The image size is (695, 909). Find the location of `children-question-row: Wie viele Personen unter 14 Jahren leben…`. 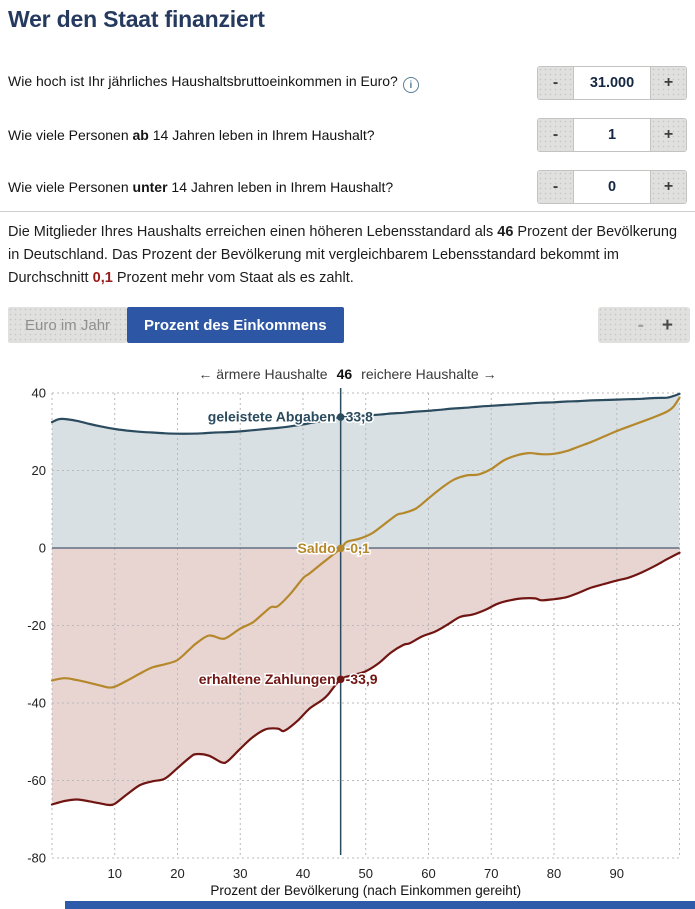

children-question-row: Wie viele Personen unter 14 Jahren leben… is located at coordinates (347, 187).